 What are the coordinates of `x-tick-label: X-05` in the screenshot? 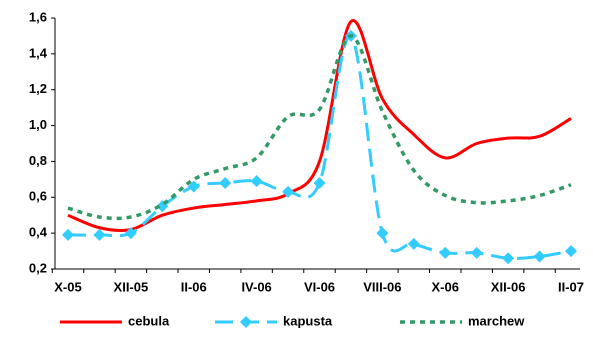 It's located at (67, 286).